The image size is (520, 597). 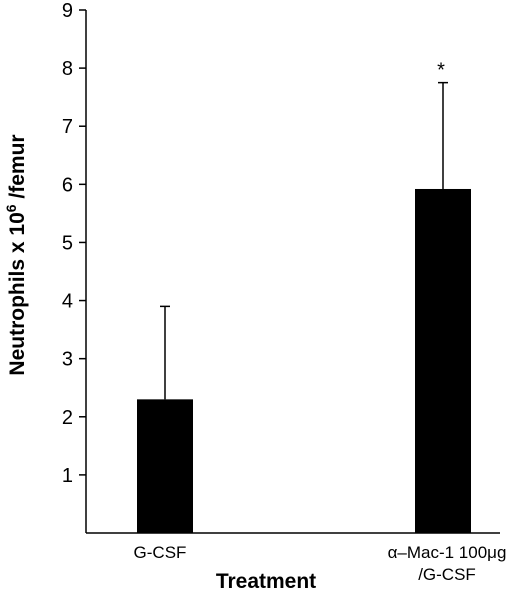 I want to click on y-ticks: 1 2 3 4 5 6 7 8 9, so click(x=74, y=243).